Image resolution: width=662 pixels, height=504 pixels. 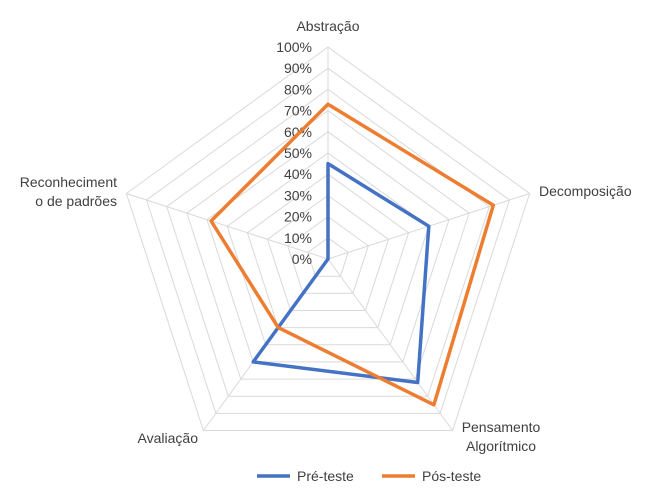 What do you see at coordinates (325, 476) in the screenshot?
I see `legend-label: Pré-teste` at bounding box center [325, 476].